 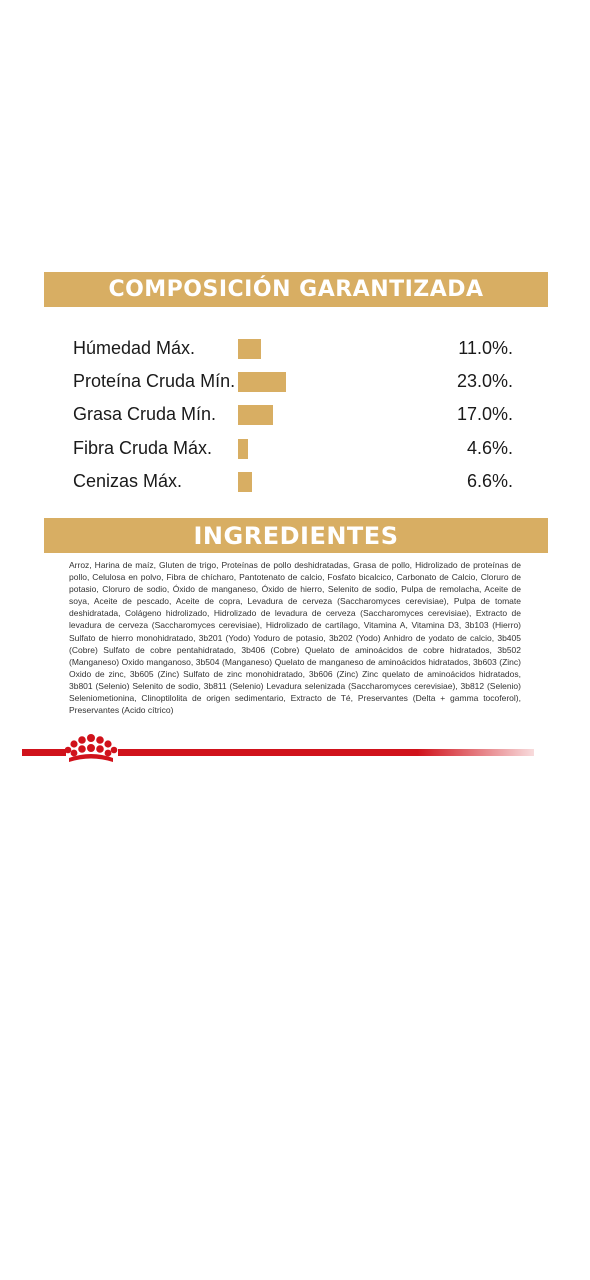 I want to click on nutrient-row-fibra: Fibra Cruda Máx. 4.6%., so click(x=293, y=449).